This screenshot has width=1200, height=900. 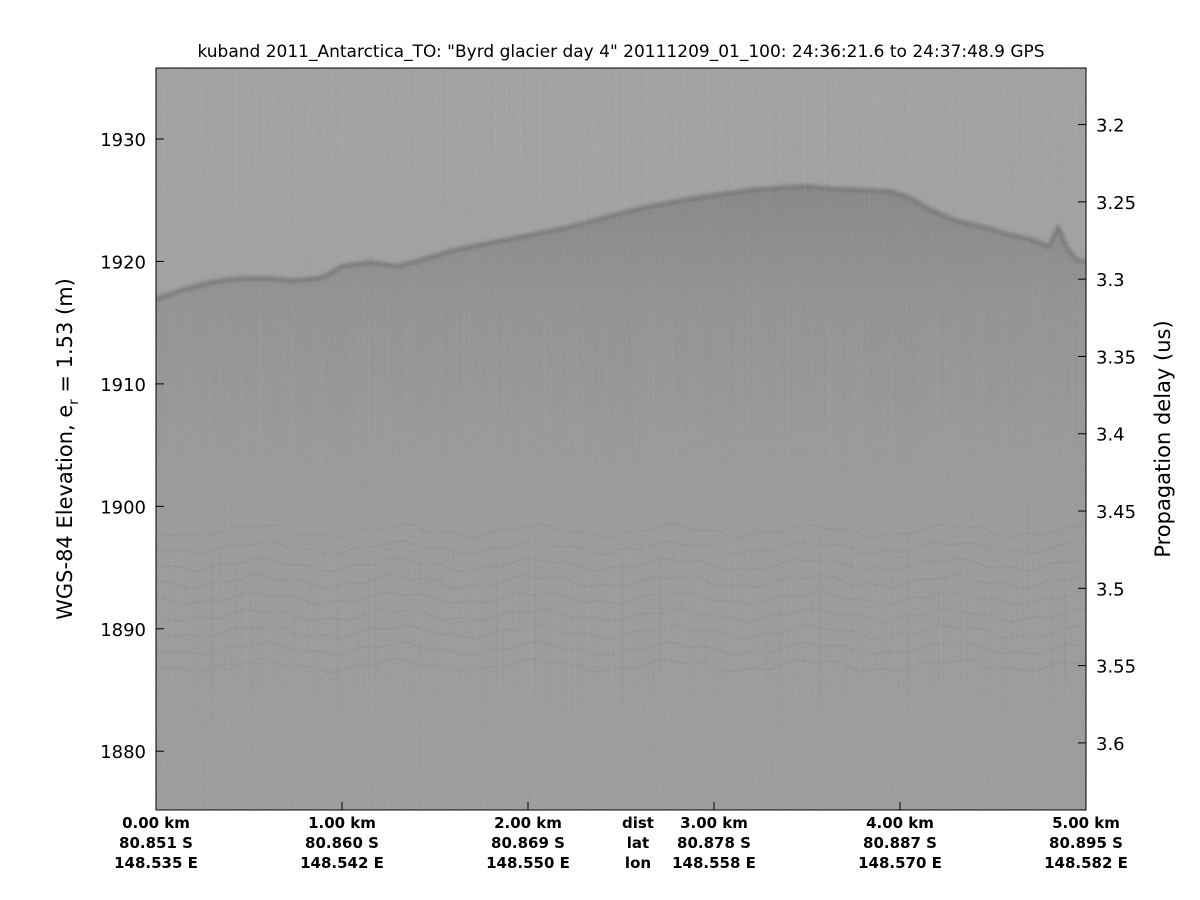 I want to click on right-tick-label: 3.2, so click(x=1110, y=126).